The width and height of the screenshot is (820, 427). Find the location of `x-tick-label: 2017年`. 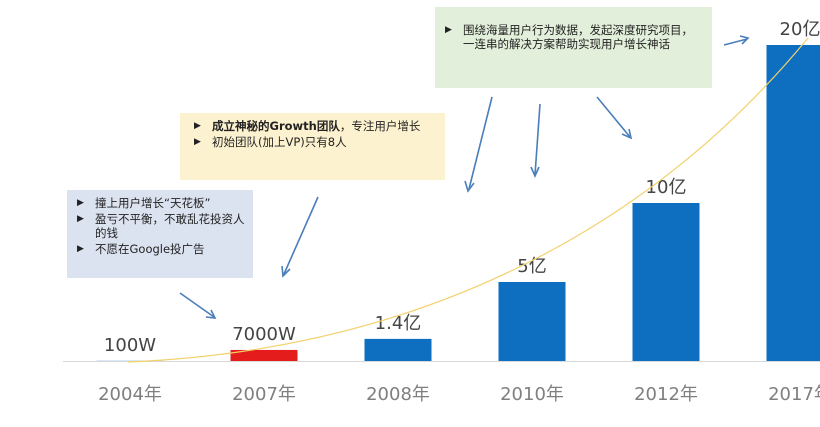

x-tick-label: 2017年 is located at coordinates (794, 394).